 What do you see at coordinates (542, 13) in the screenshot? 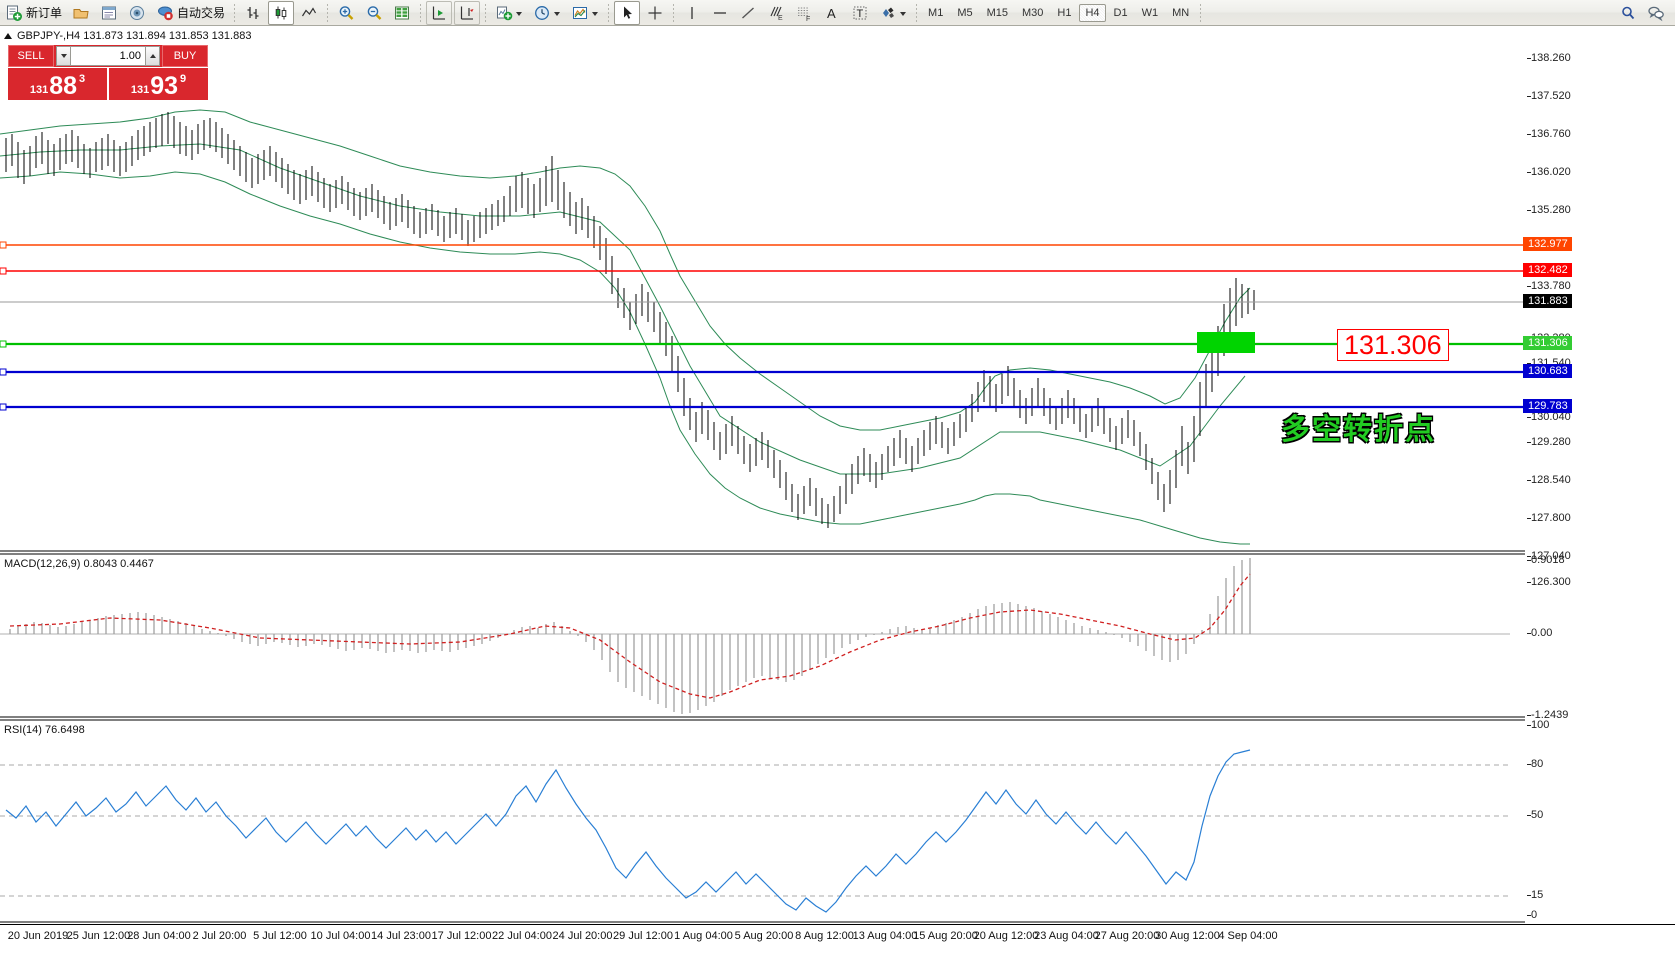
I see `clock-icon` at bounding box center [542, 13].